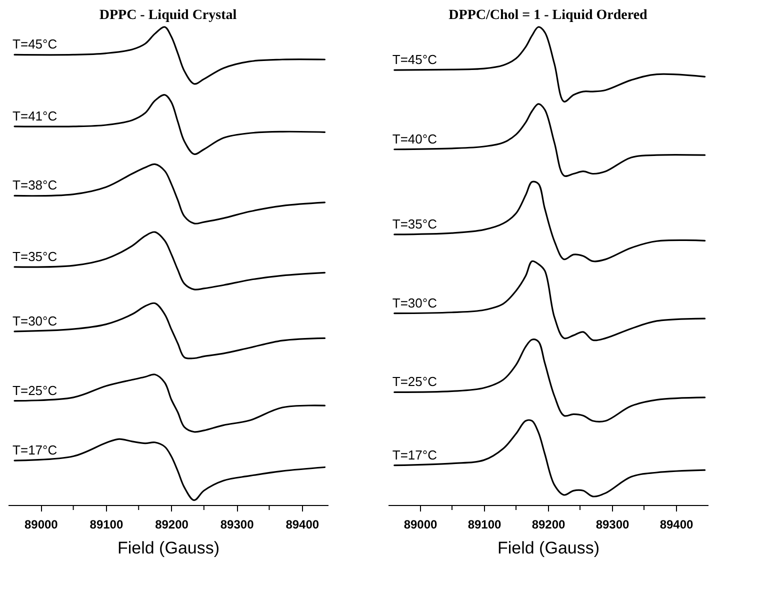  Describe the element at coordinates (548, 16) in the screenshot. I see `chart-title: DPPC/Chol = 1 - Liquid Ordered` at that location.